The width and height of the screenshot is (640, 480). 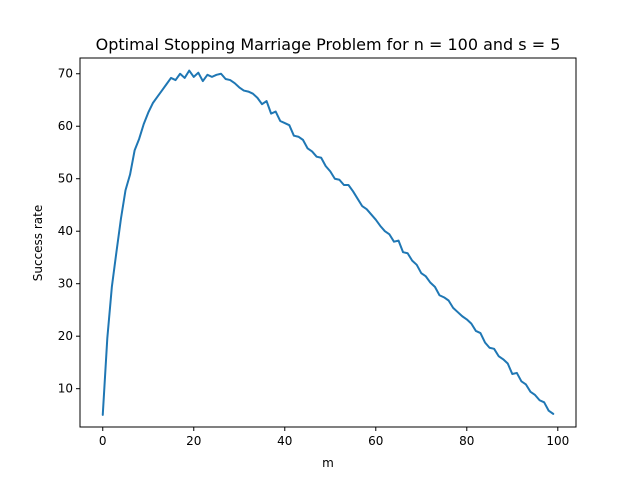 What do you see at coordinates (466, 441) in the screenshot?
I see `x-tick-label: 80` at bounding box center [466, 441].